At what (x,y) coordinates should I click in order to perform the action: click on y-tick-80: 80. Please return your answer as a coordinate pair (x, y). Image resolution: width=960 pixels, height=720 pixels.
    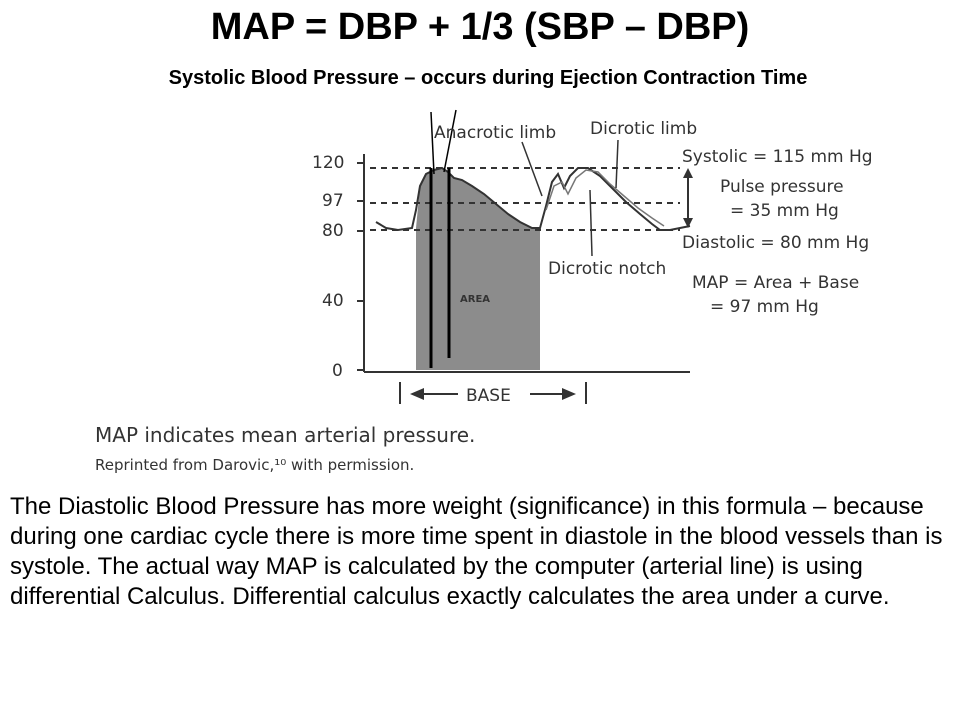
    Looking at the image, I should click on (333, 231).